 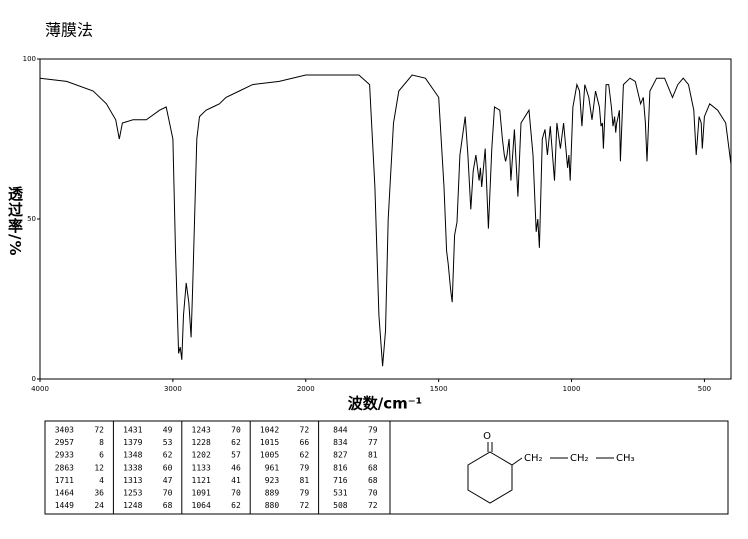 I want to click on peak-wavenumber: 1711, so click(x=64, y=480).